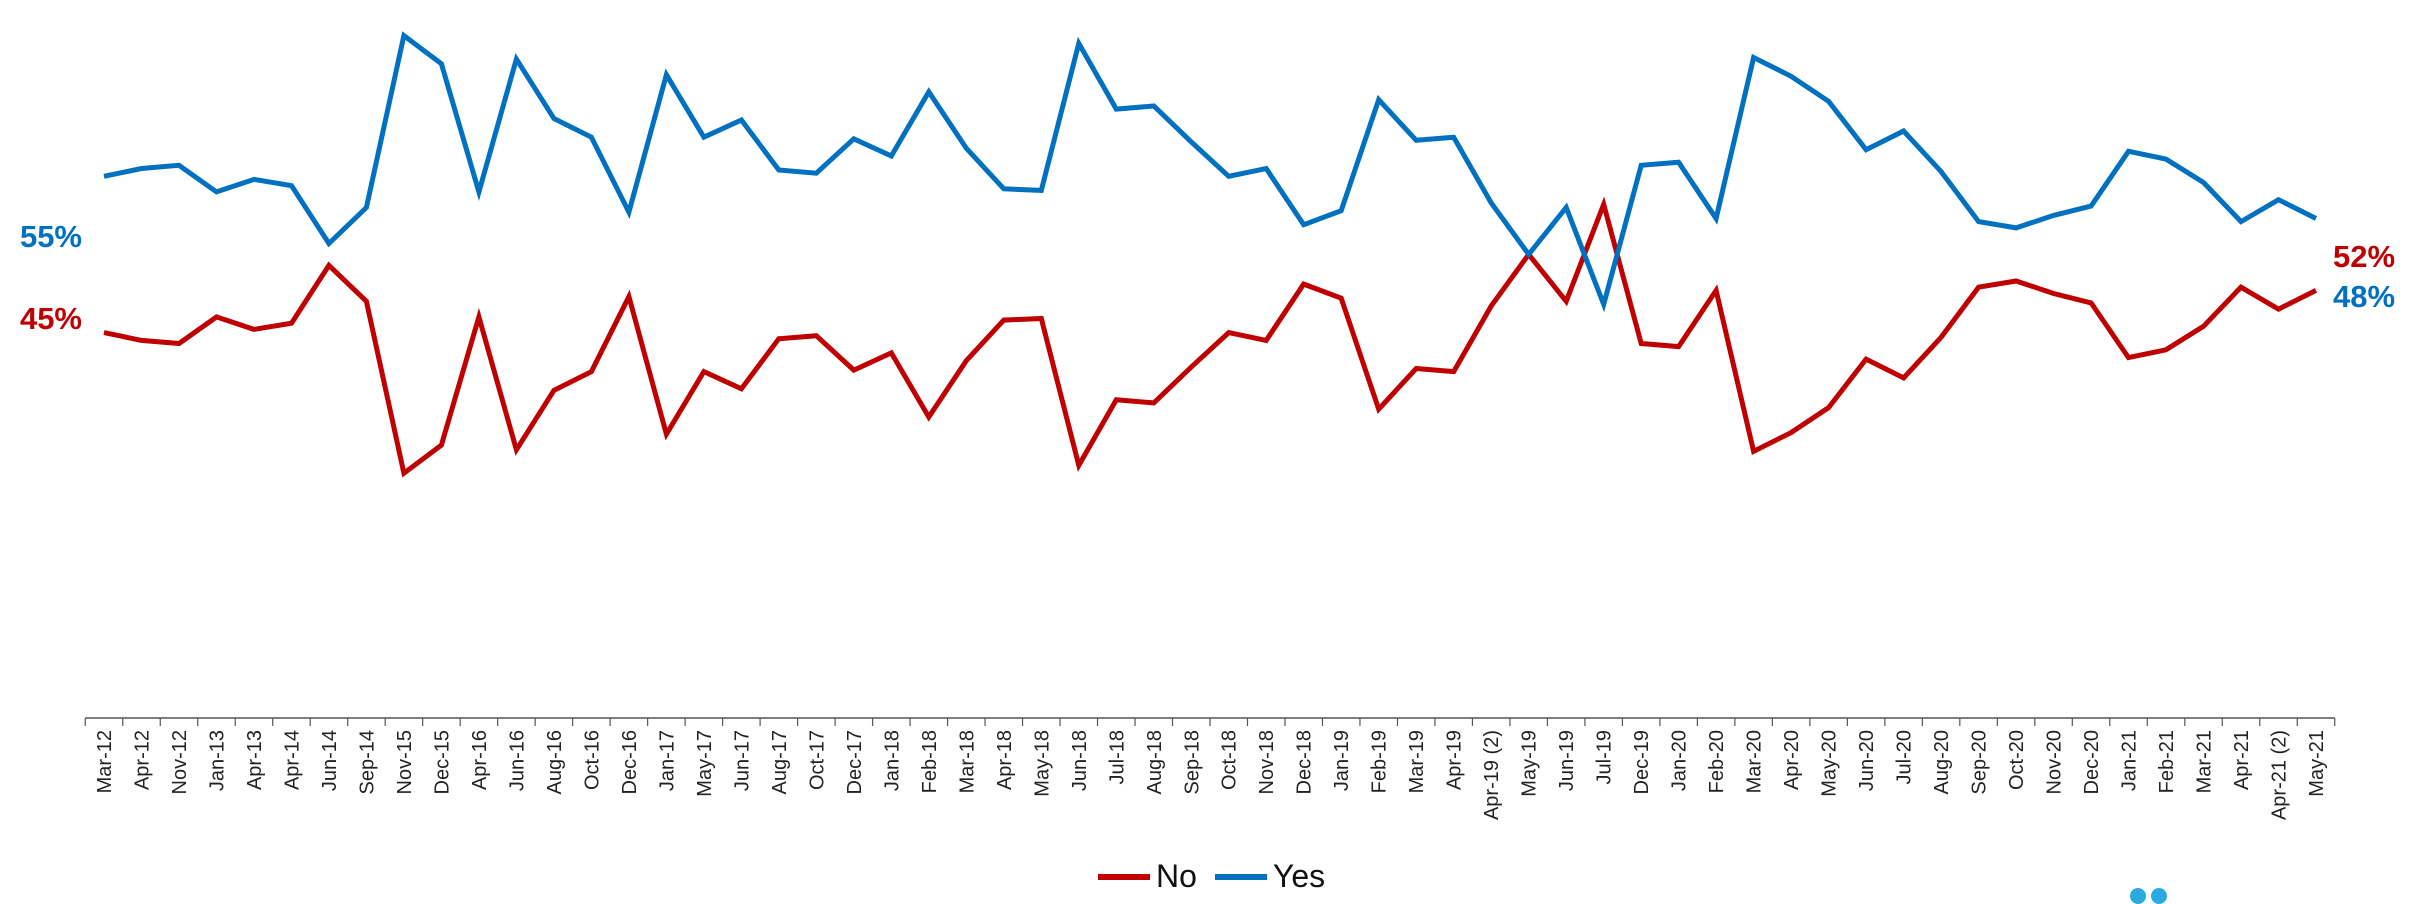  What do you see at coordinates (1942, 762) in the screenshot?
I see `x-tick-label: Aug-20` at bounding box center [1942, 762].